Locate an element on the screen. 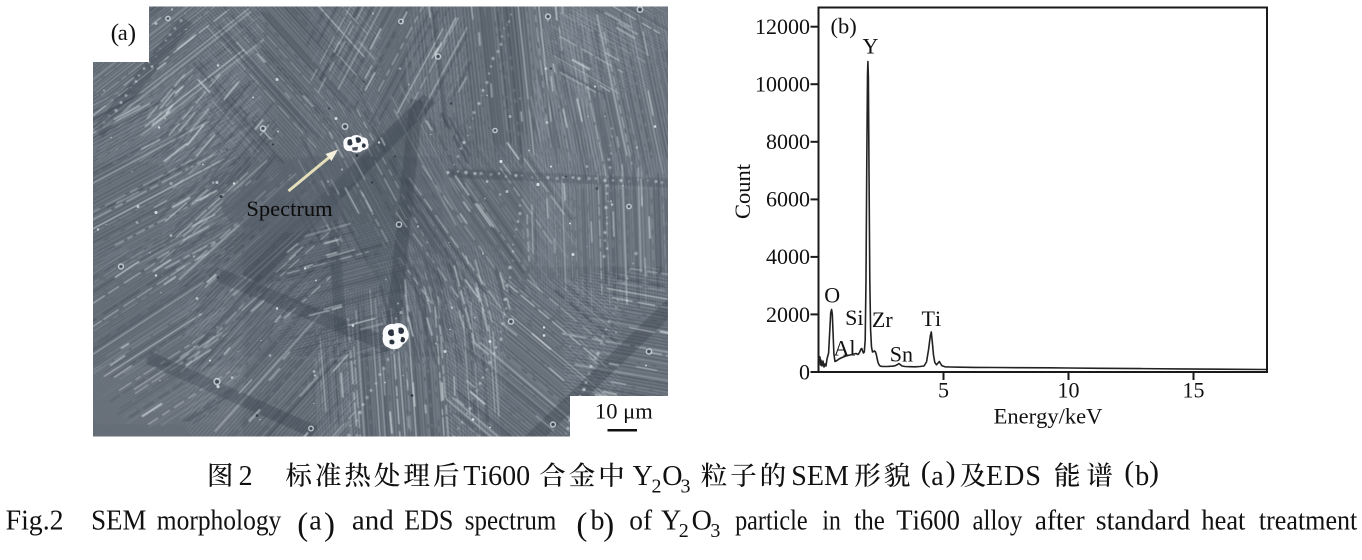 Image resolution: width=1362 pixels, height=560 pixels. svg-text: 10000 is located at coordinates (782, 84).